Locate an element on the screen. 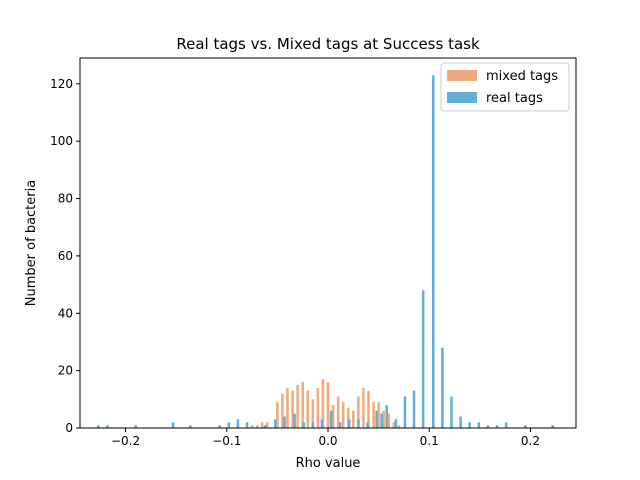  mixed-tags-bars is located at coordinates (325, 403).